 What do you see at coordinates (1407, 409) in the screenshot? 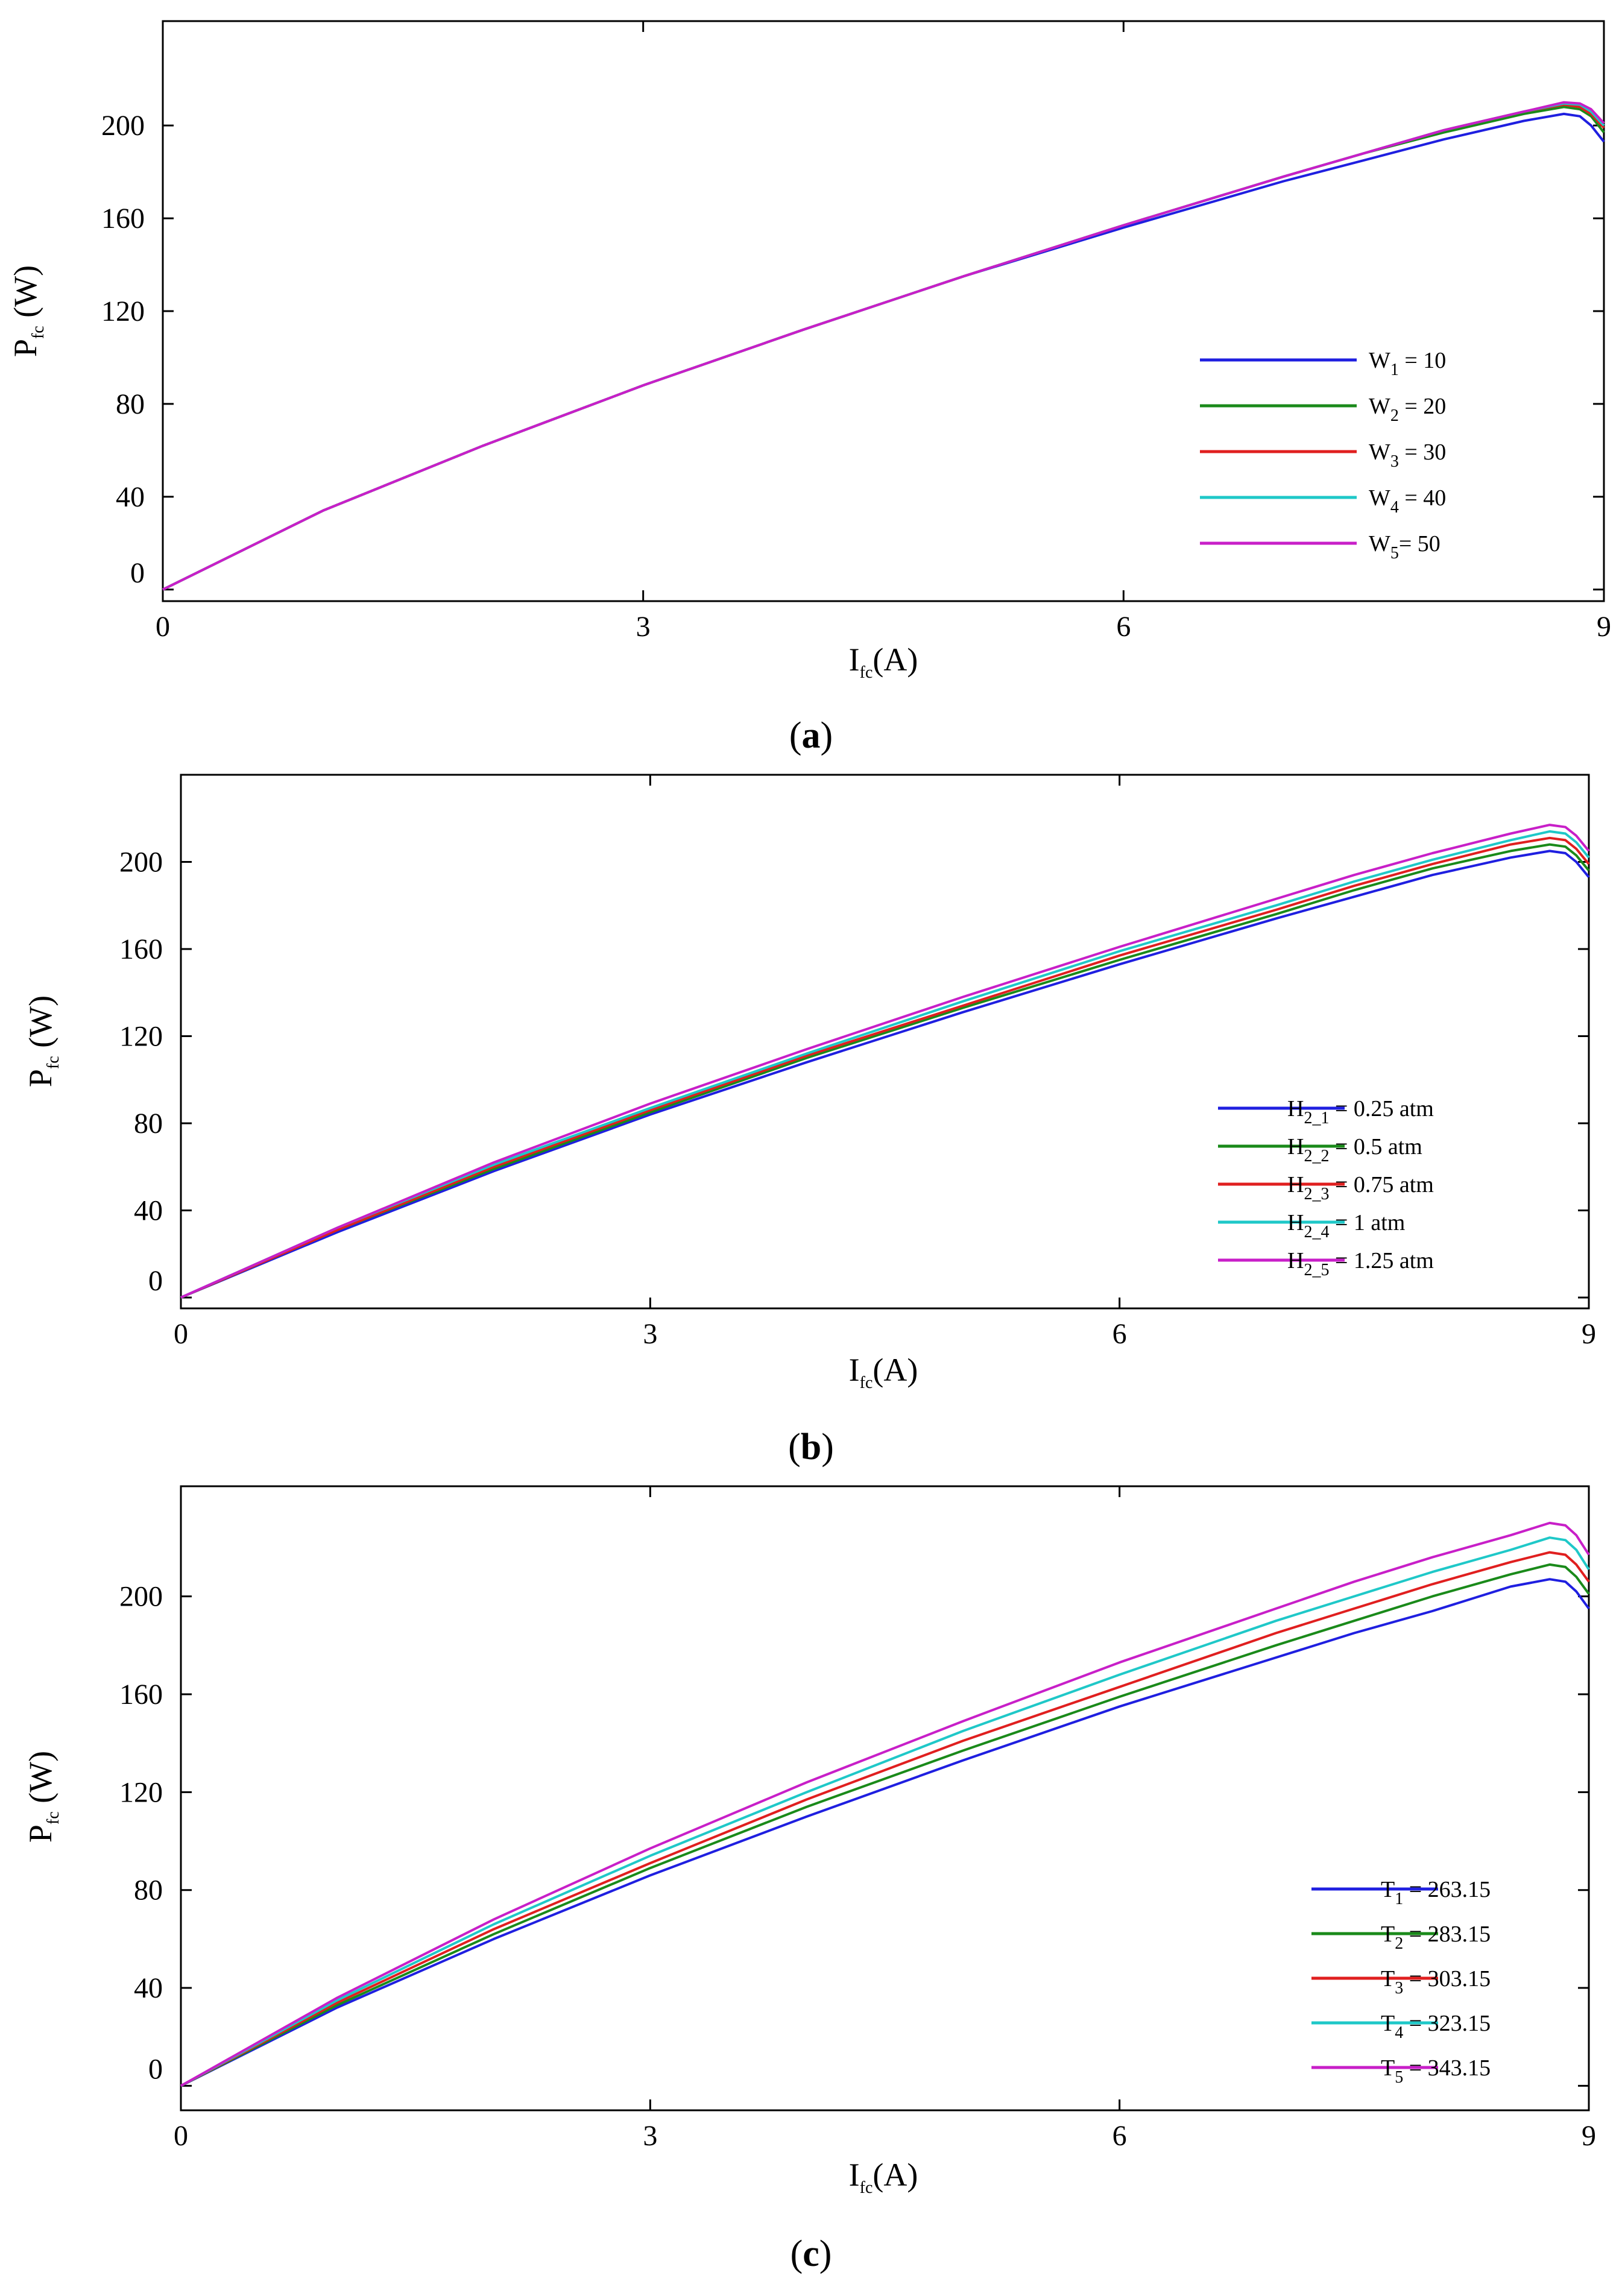
I see `legend-label-2: W2 = 20` at bounding box center [1407, 409].